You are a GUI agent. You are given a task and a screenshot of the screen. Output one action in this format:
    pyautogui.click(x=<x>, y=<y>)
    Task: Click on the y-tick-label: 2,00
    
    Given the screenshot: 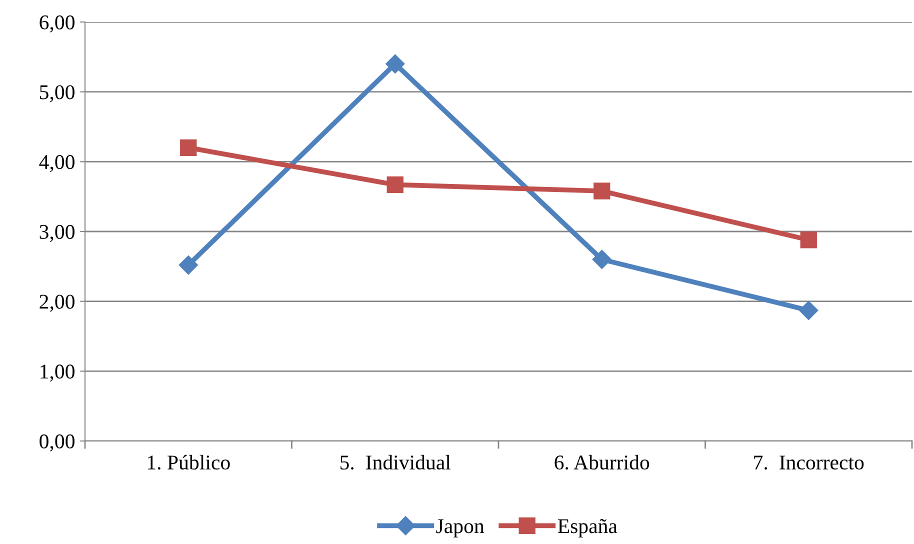 What is the action you would take?
    pyautogui.click(x=57, y=303)
    